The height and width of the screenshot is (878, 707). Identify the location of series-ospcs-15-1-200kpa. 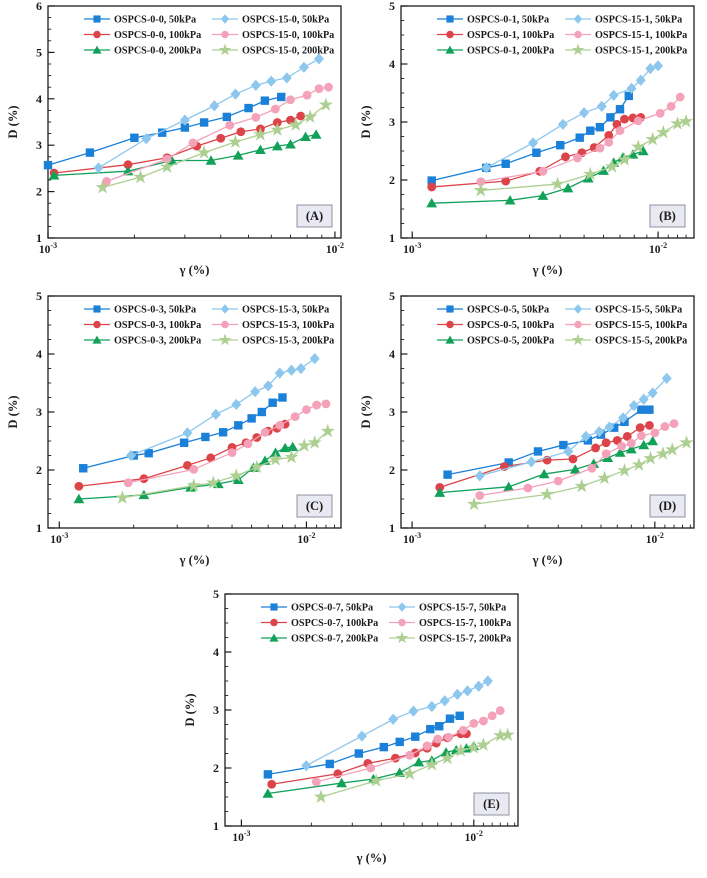
(583, 155).